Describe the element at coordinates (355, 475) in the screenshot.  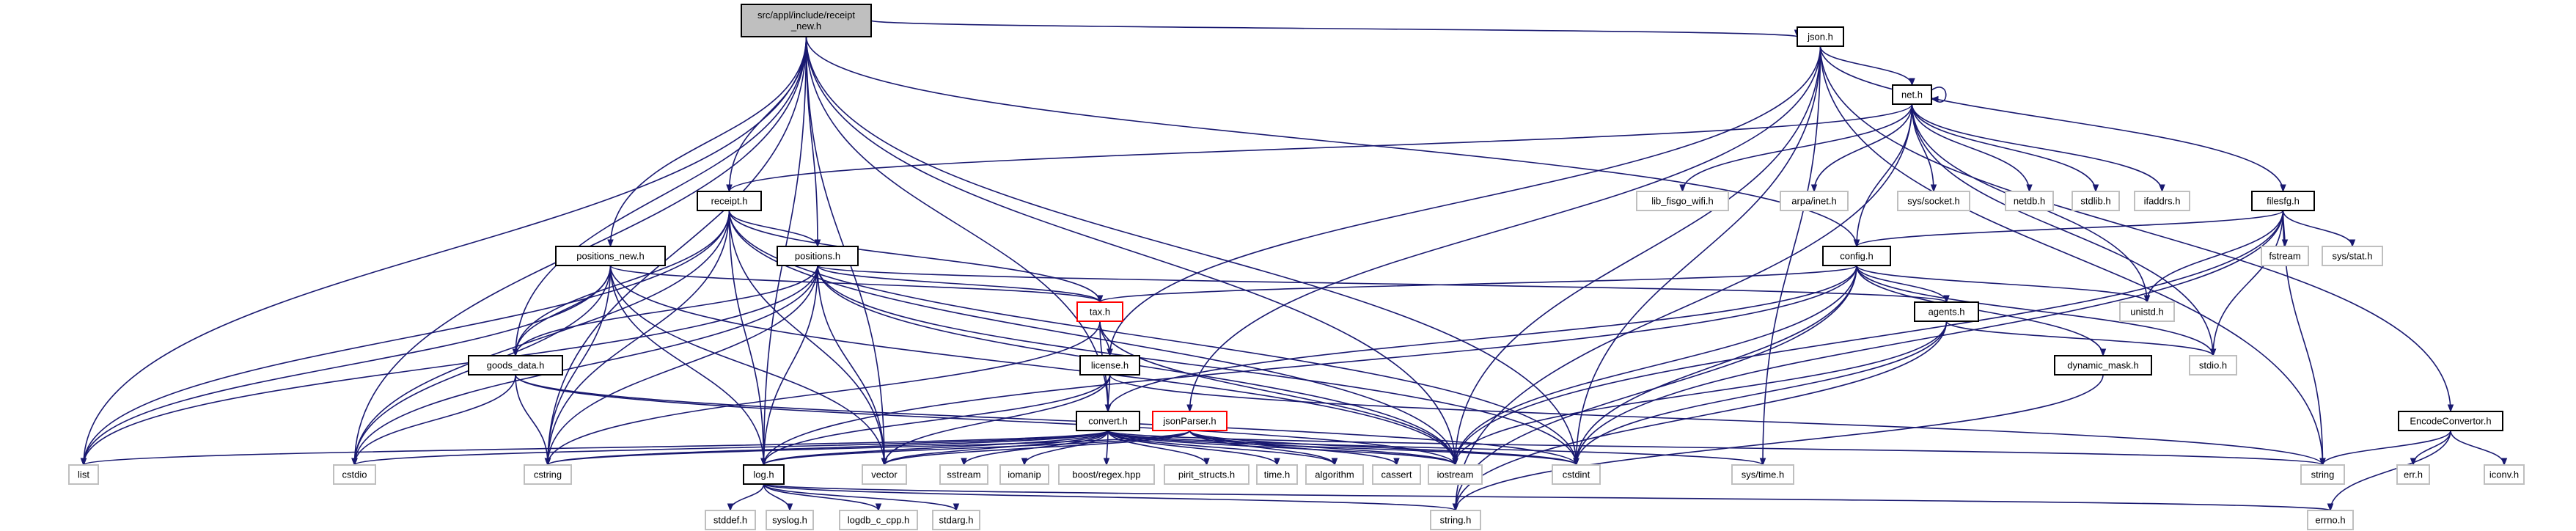
I see `node-cstdio: cstdio` at that location.